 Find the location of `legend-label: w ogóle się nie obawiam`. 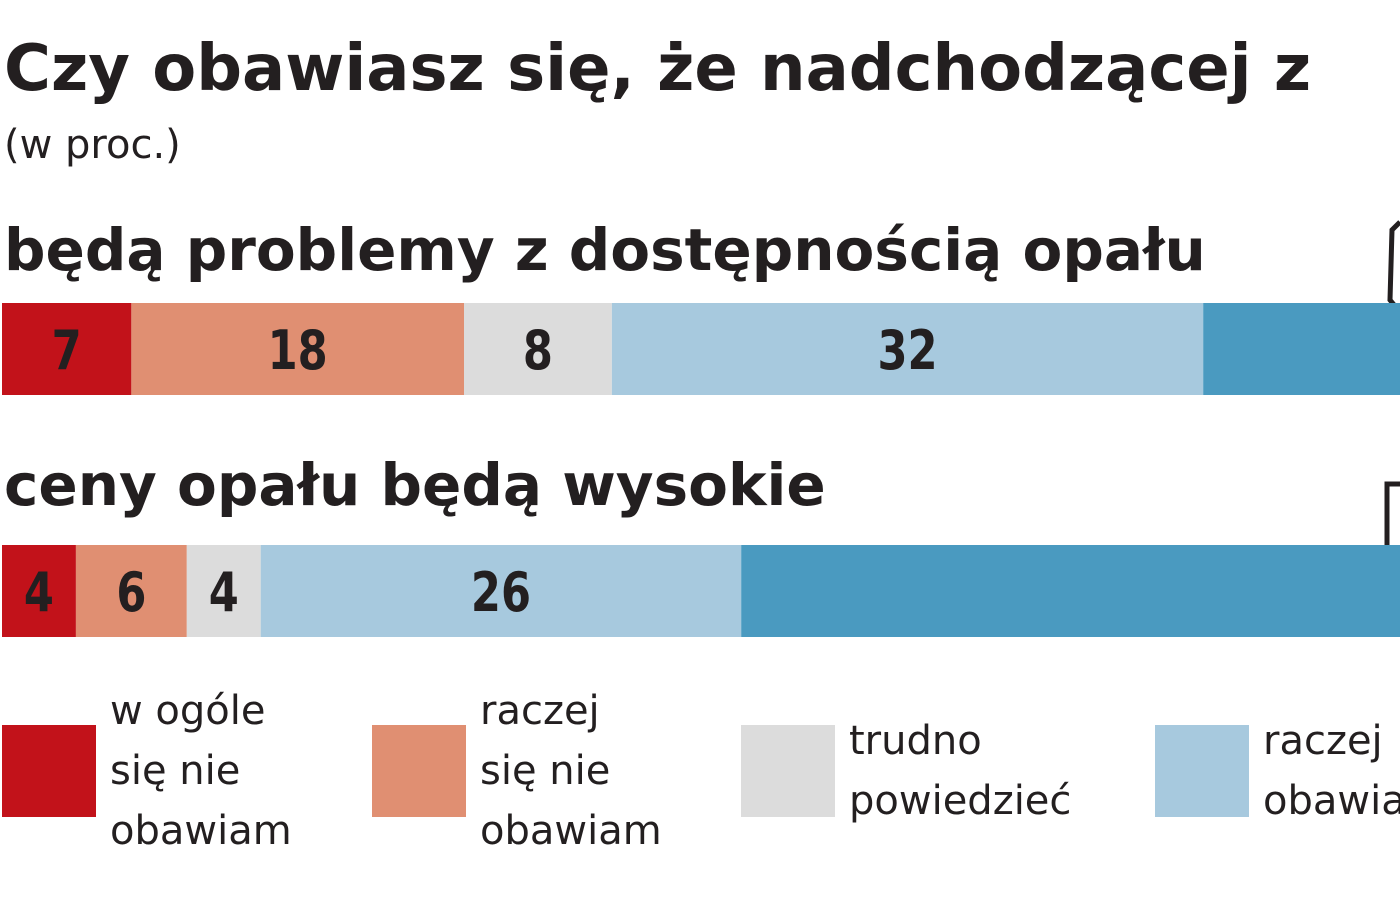

legend-label: w ogóle się nie obawiam is located at coordinates (201, 771).